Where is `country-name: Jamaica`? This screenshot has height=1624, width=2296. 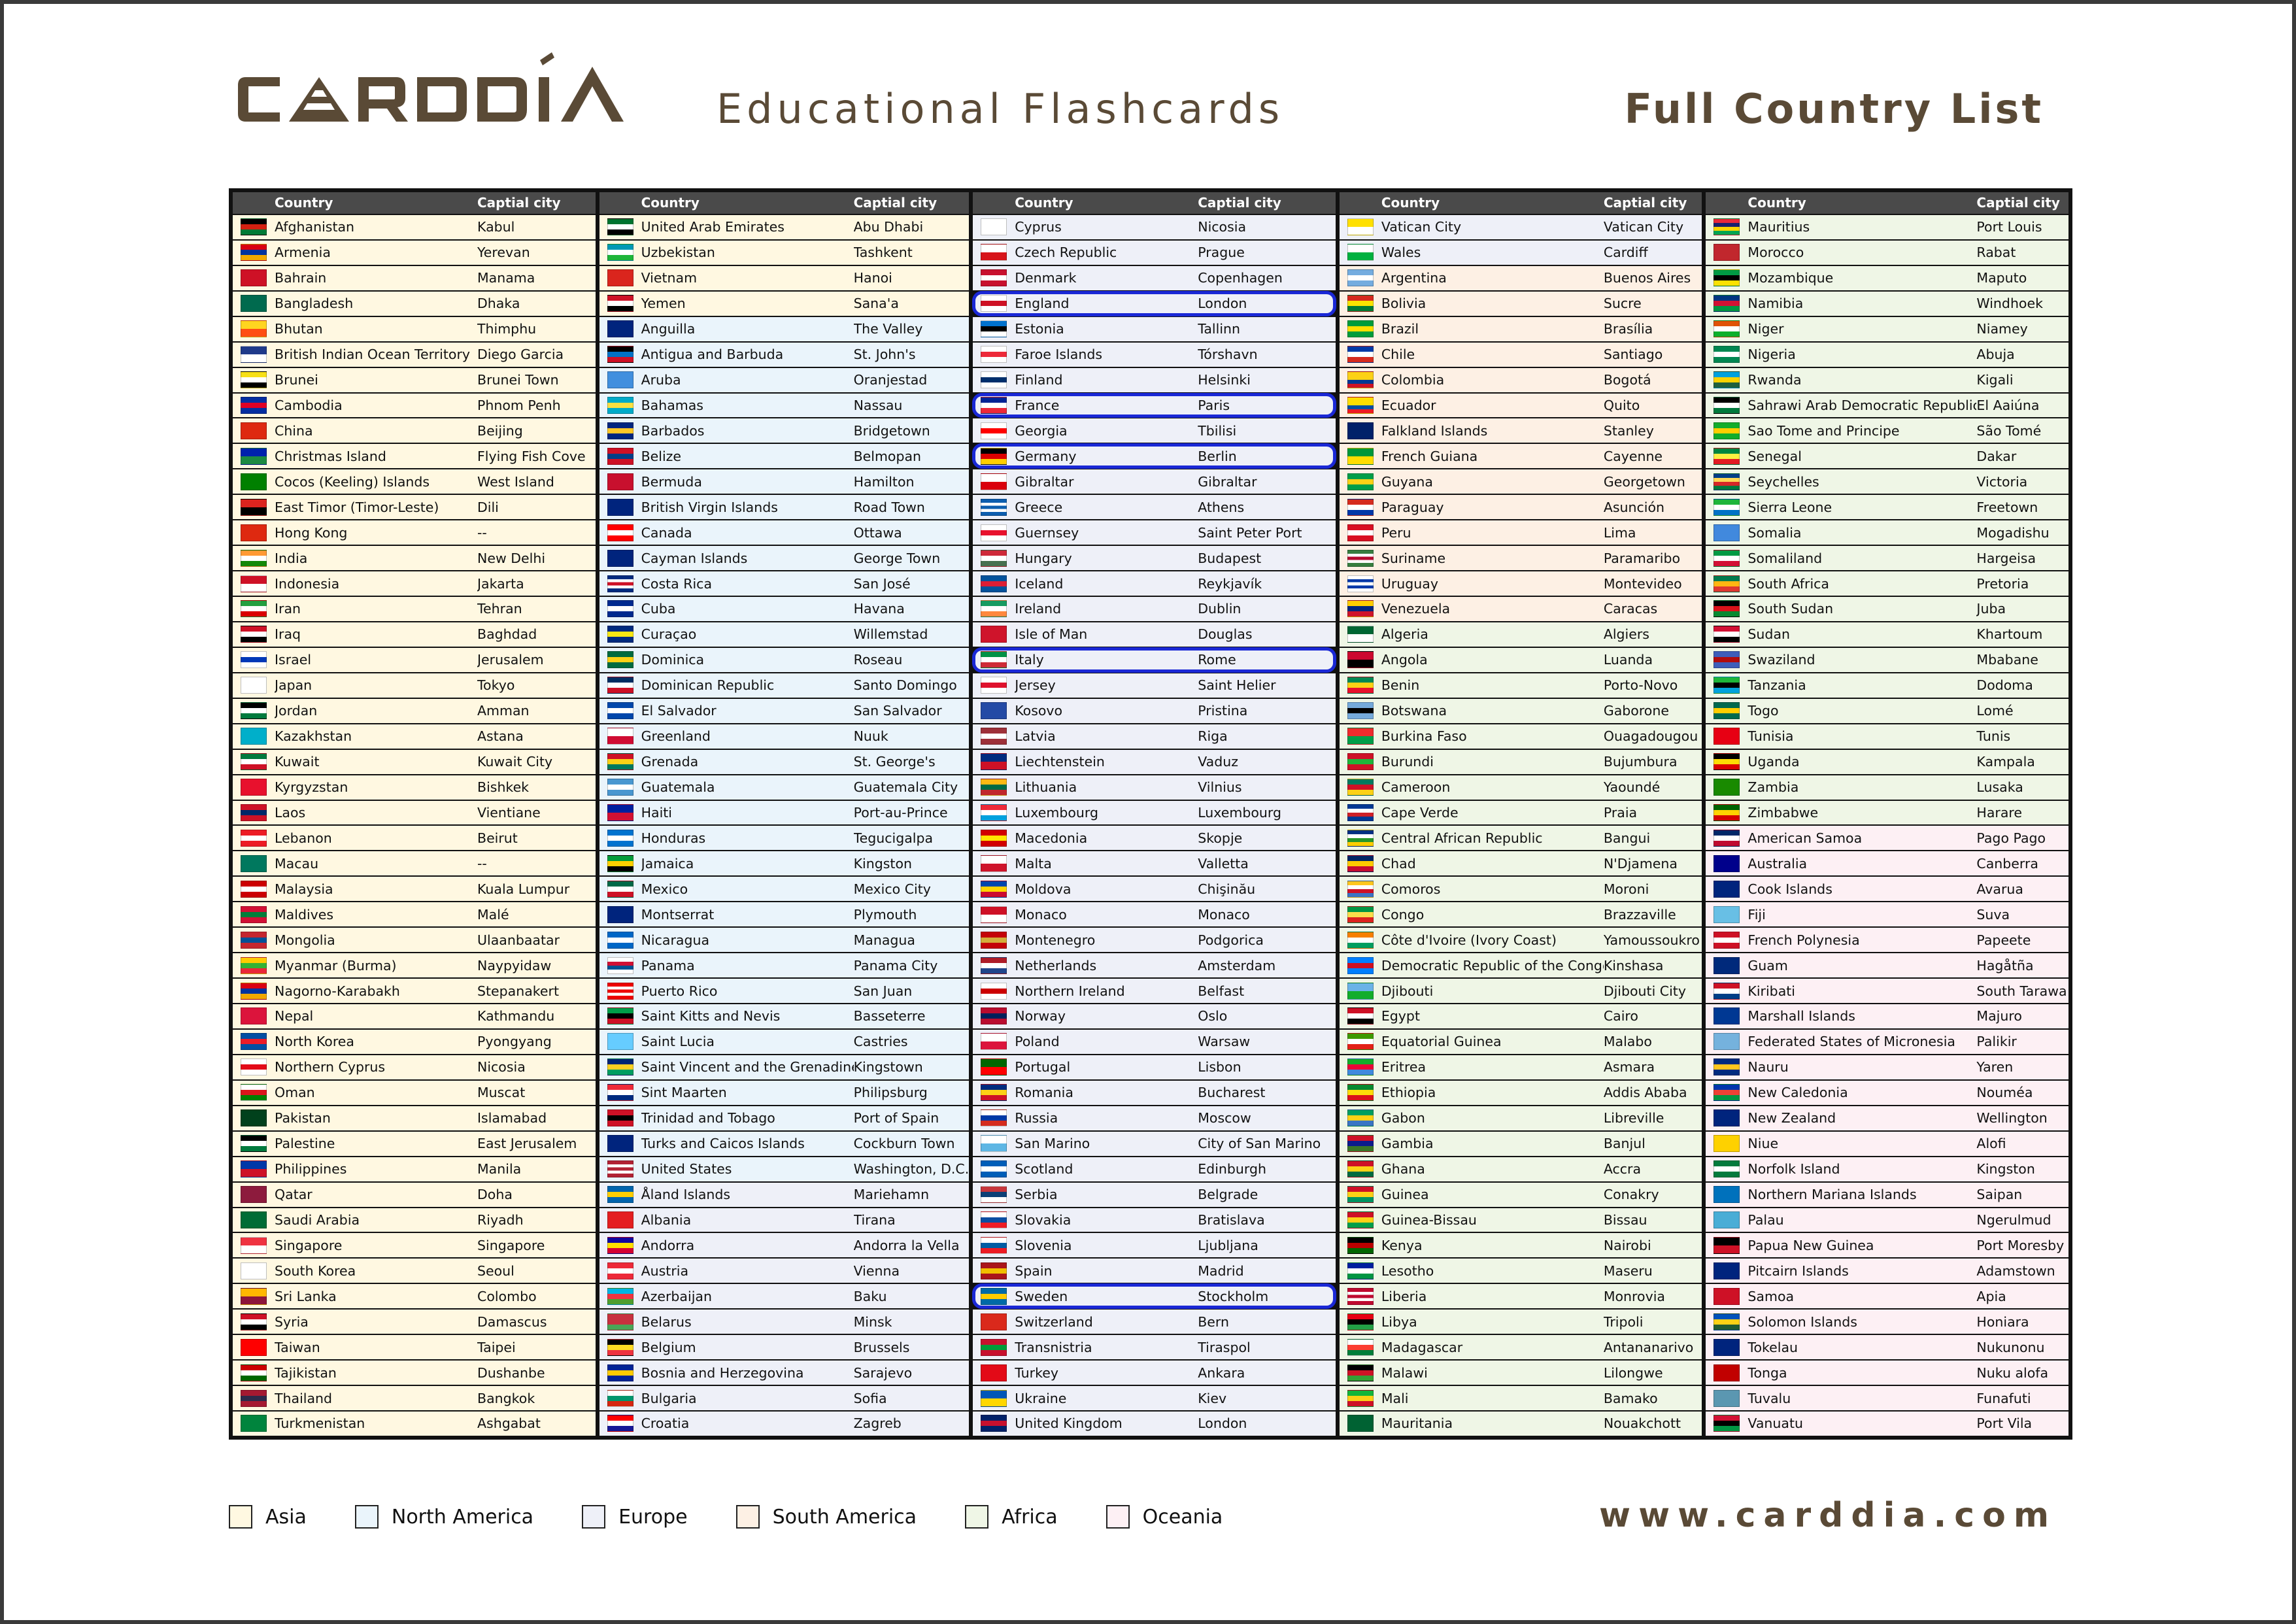 country-name: Jamaica is located at coordinates (667, 863).